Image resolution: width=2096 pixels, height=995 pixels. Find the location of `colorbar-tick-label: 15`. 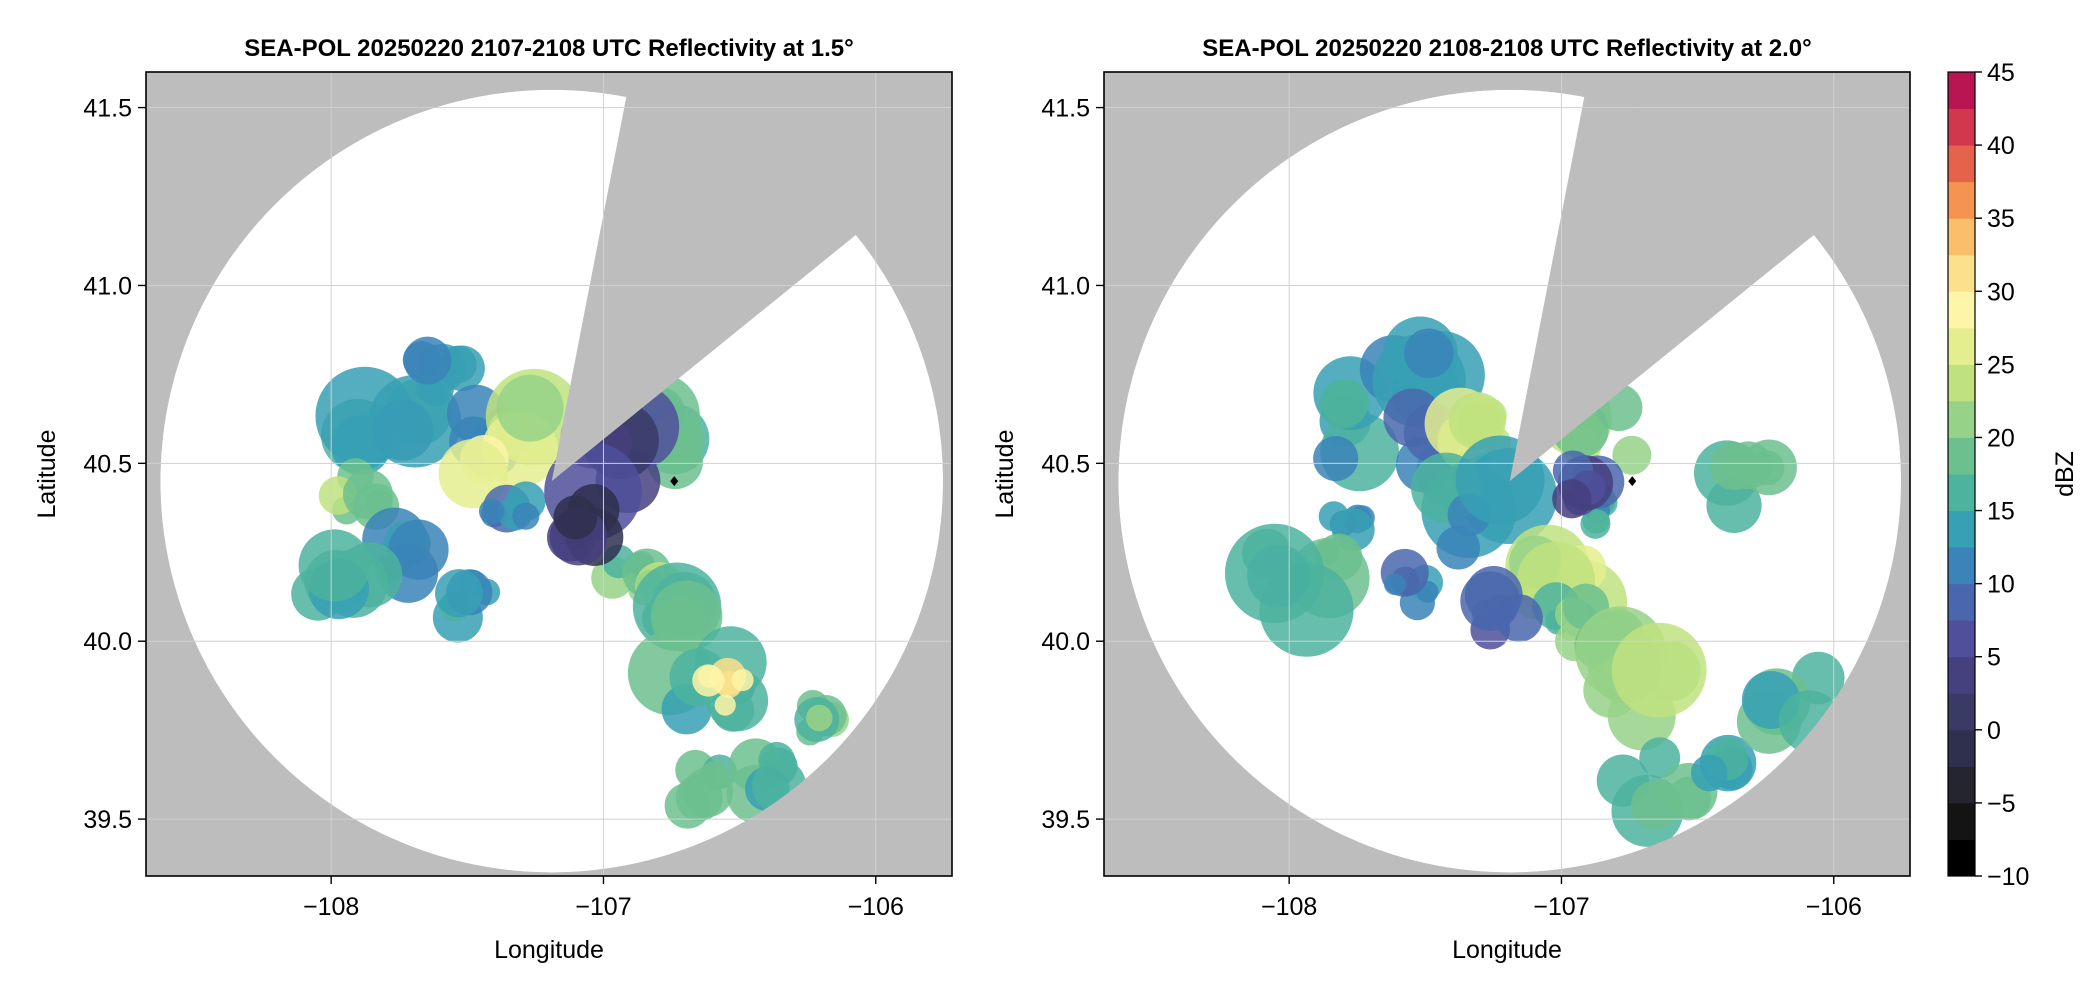

colorbar-tick-label: 15 is located at coordinates (2001, 512).